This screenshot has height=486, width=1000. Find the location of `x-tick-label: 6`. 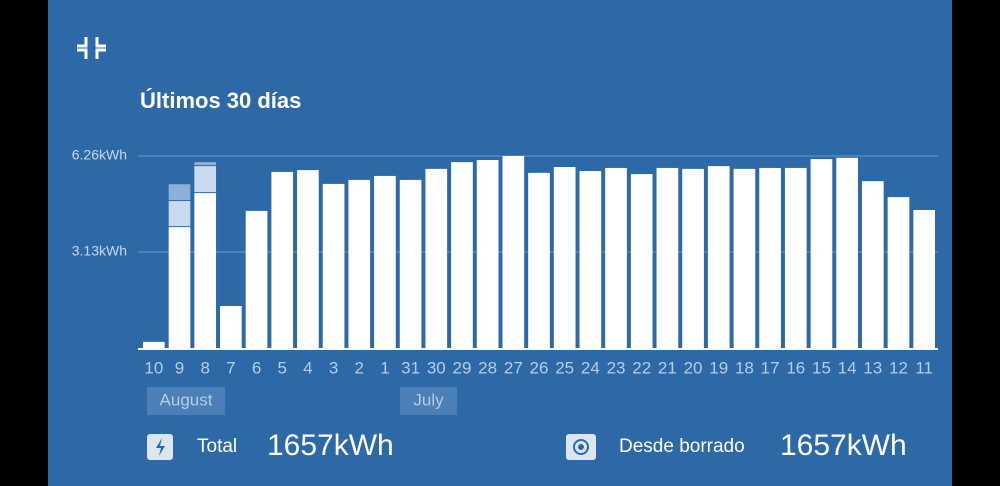

x-tick-label: 6 is located at coordinates (256, 367).